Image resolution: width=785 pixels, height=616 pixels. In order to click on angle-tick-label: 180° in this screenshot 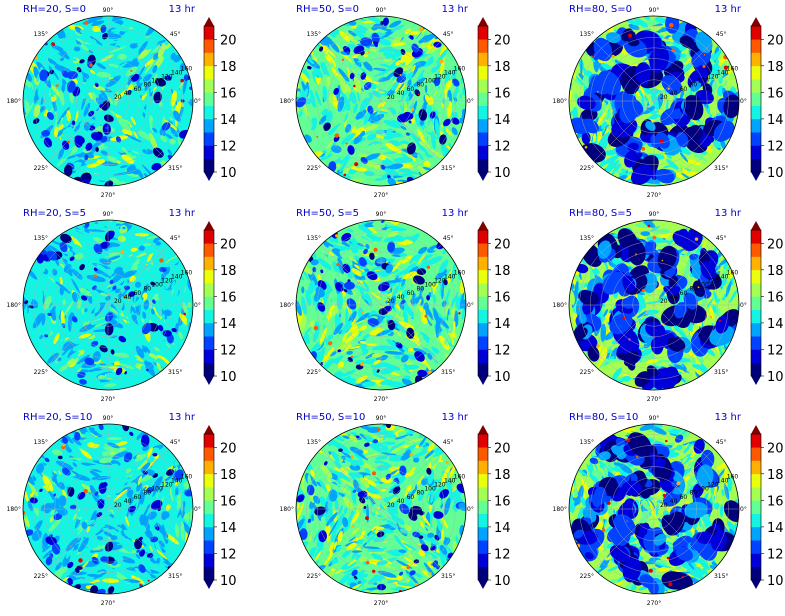, I will do `click(14, 305)`.